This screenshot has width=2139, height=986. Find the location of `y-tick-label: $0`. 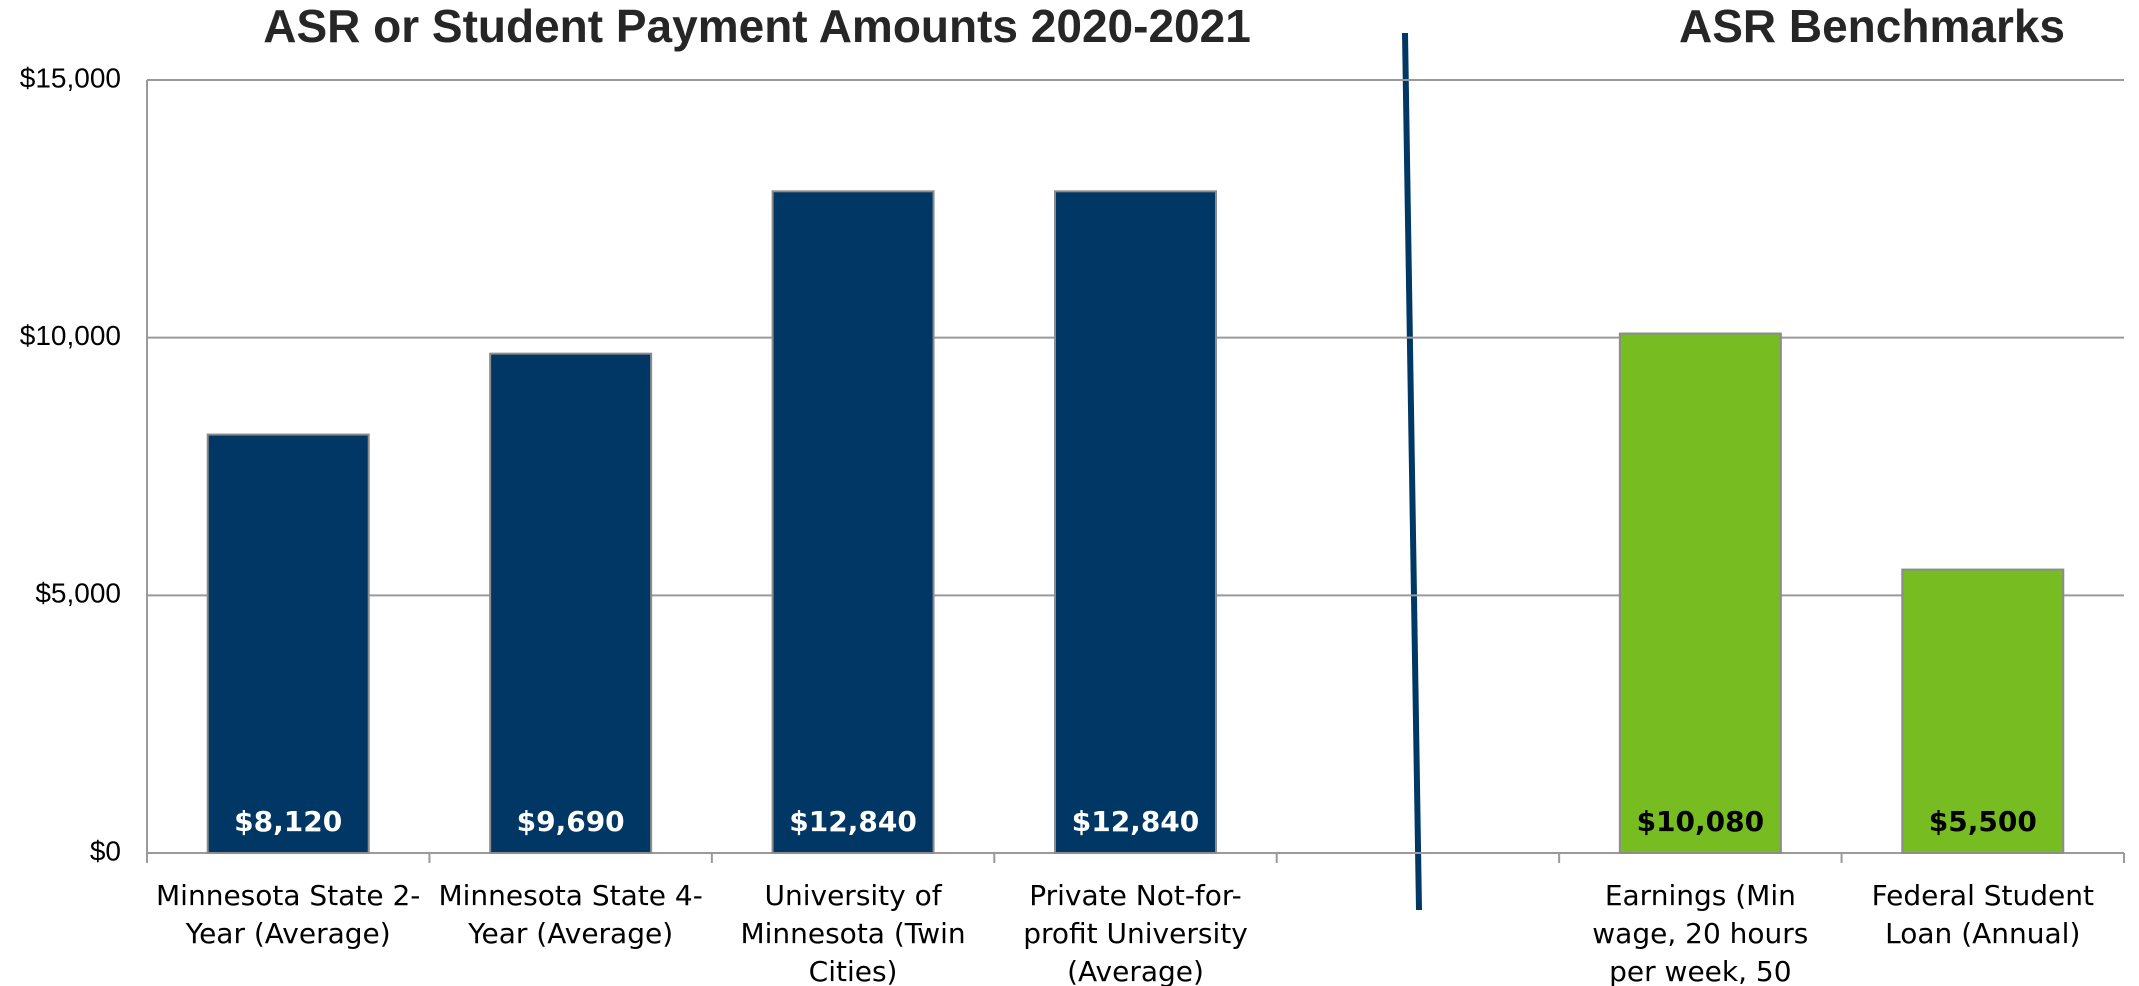

y-tick-label: $0 is located at coordinates (105, 850).